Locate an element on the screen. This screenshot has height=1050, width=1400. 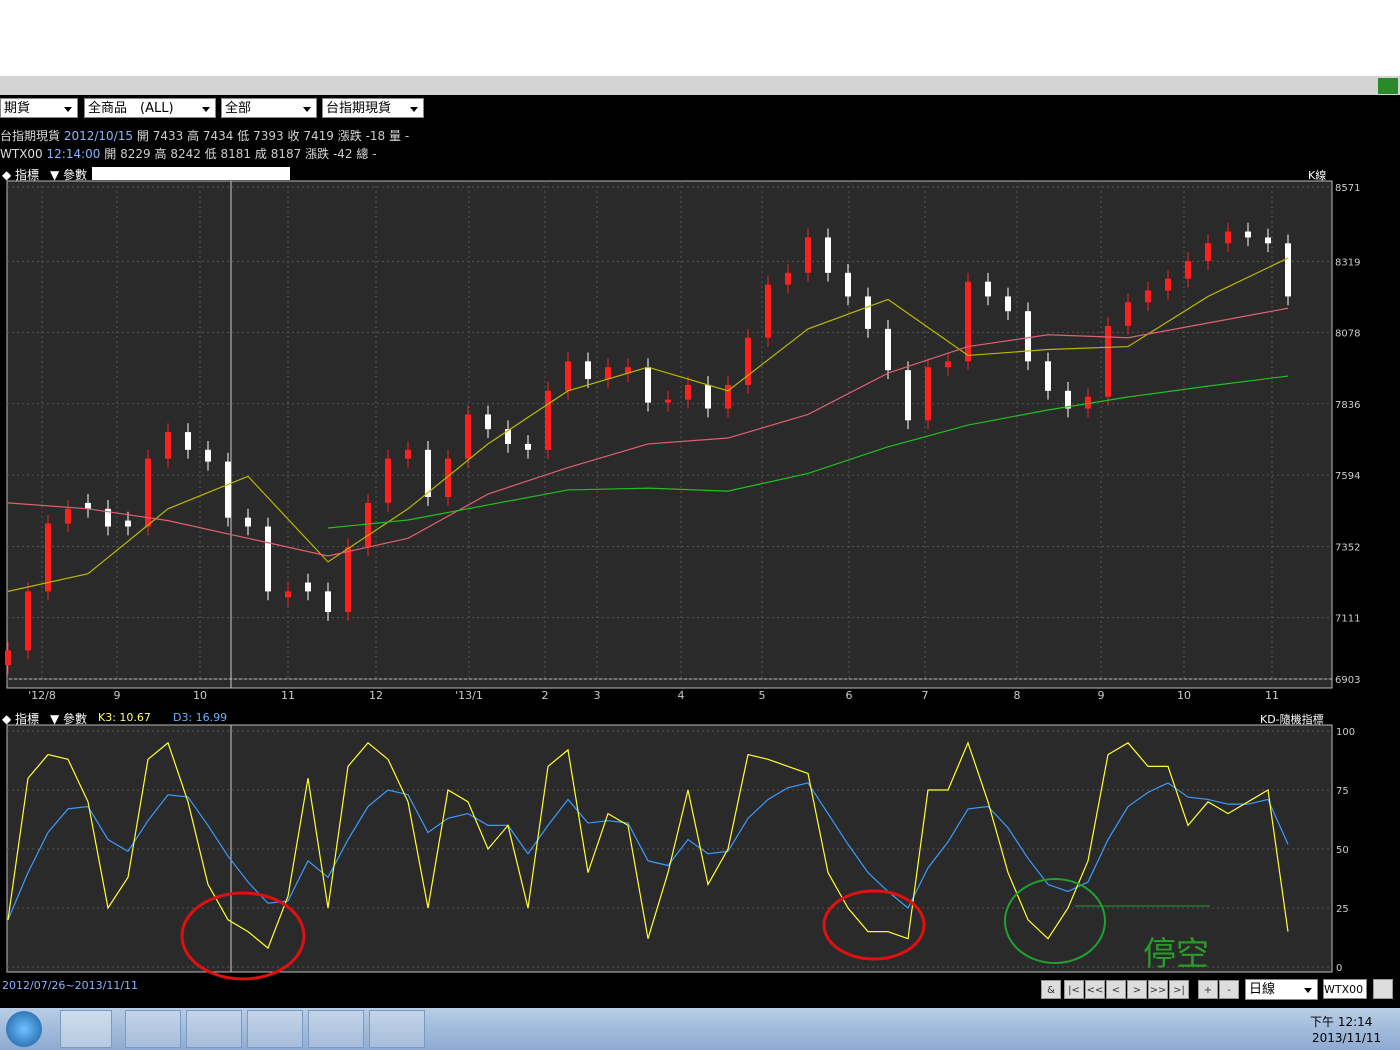
symbol-input: WTX00 is located at coordinates (1345, 989).